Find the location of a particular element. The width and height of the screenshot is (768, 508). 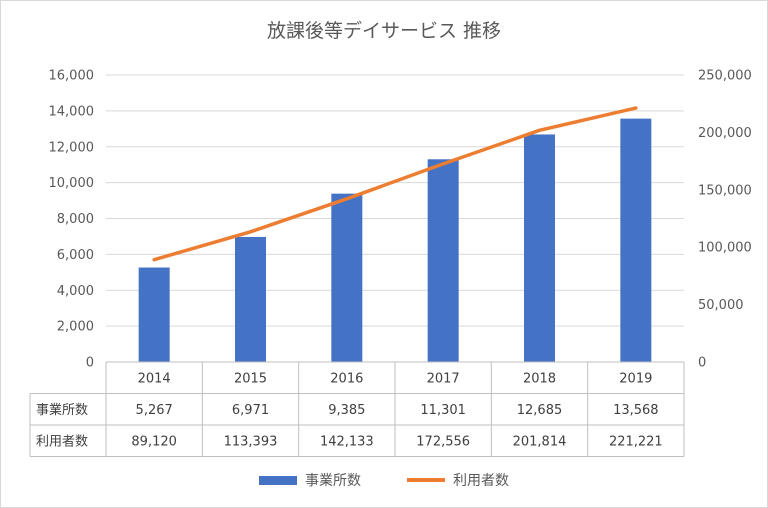

legend-label-line: 利用者数 is located at coordinates (481, 481).